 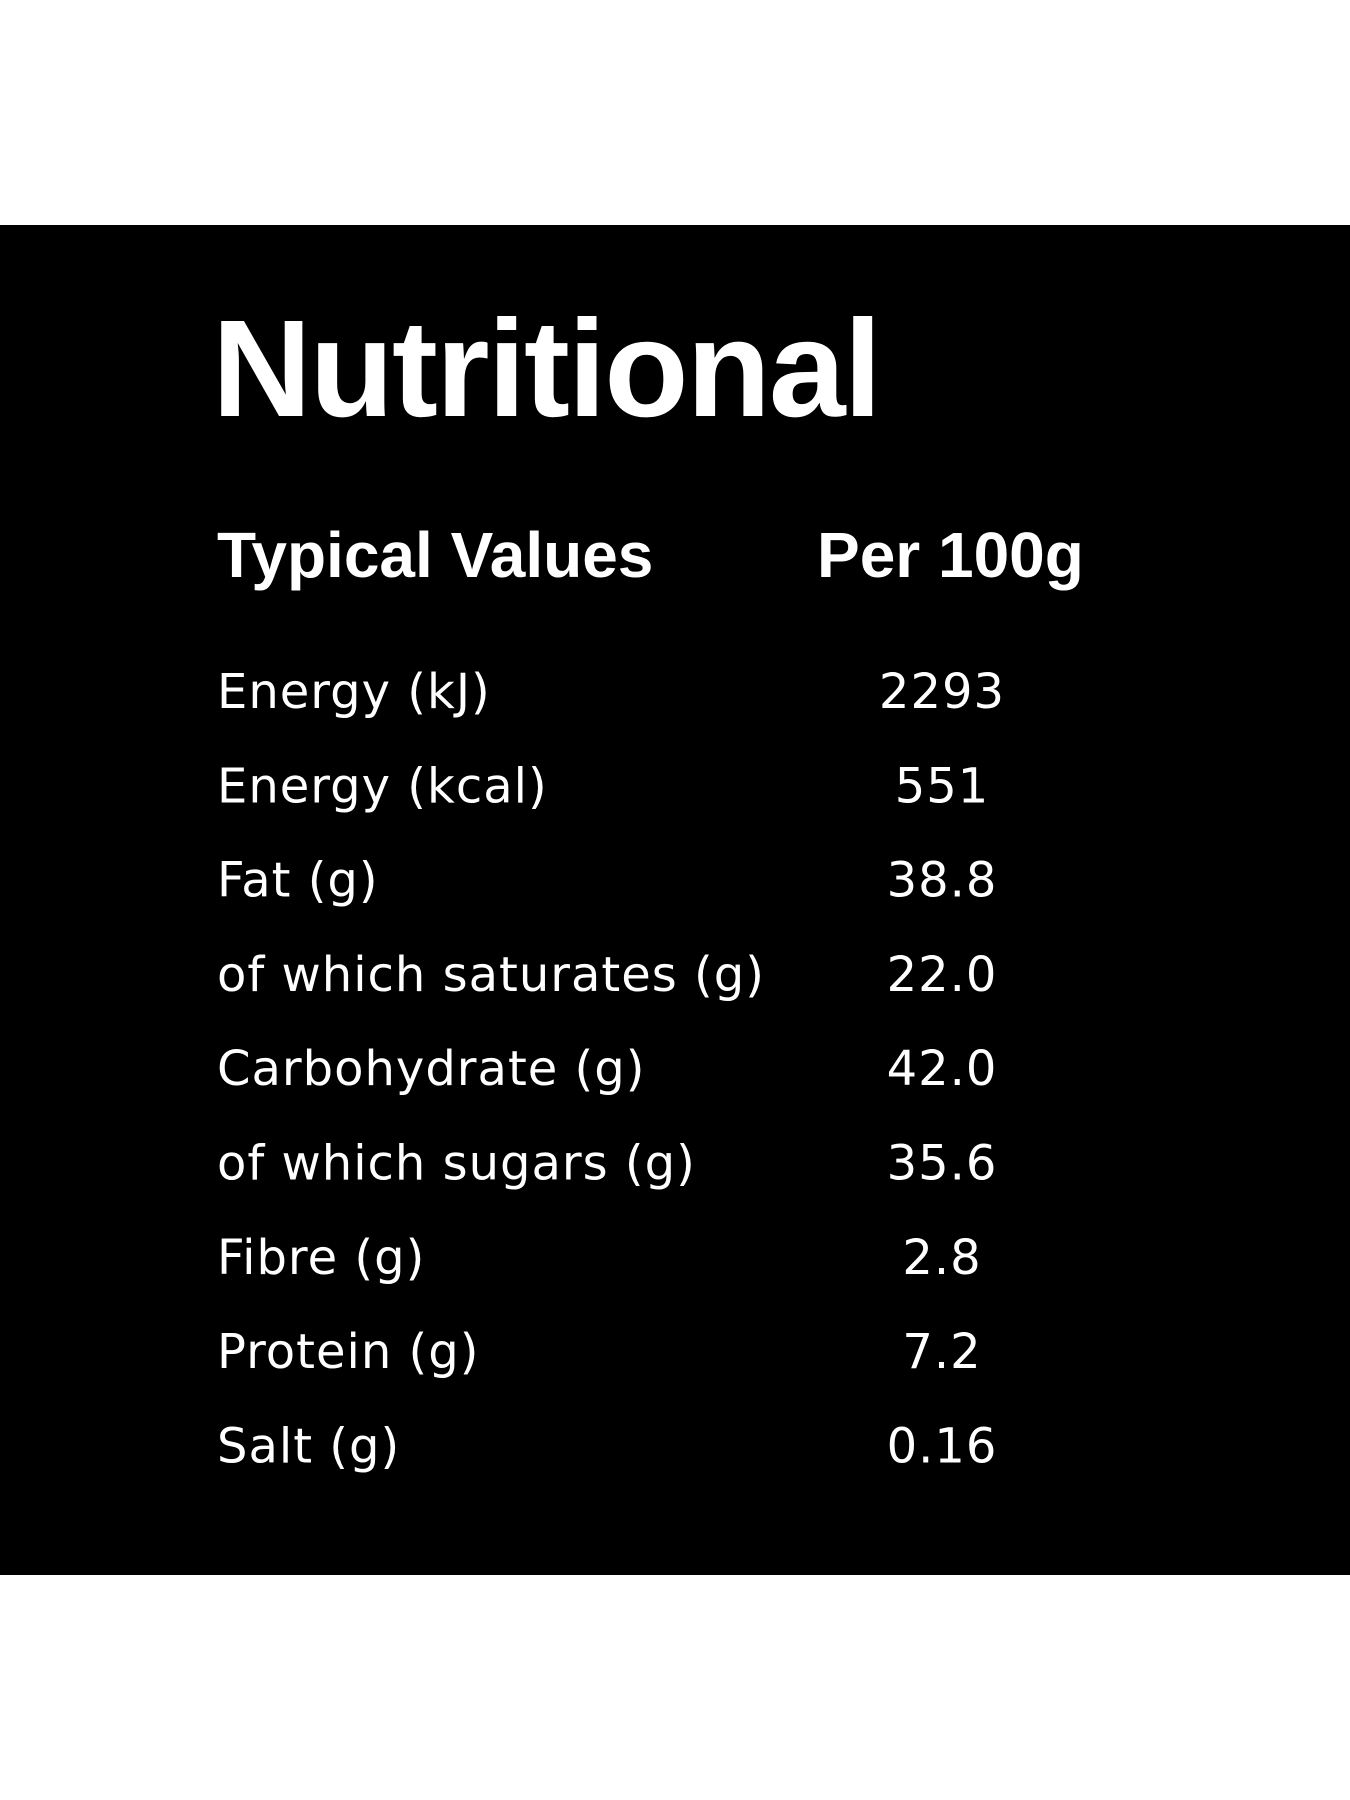 What do you see at coordinates (435, 555) in the screenshot?
I see `column-header: Typical Values` at bounding box center [435, 555].